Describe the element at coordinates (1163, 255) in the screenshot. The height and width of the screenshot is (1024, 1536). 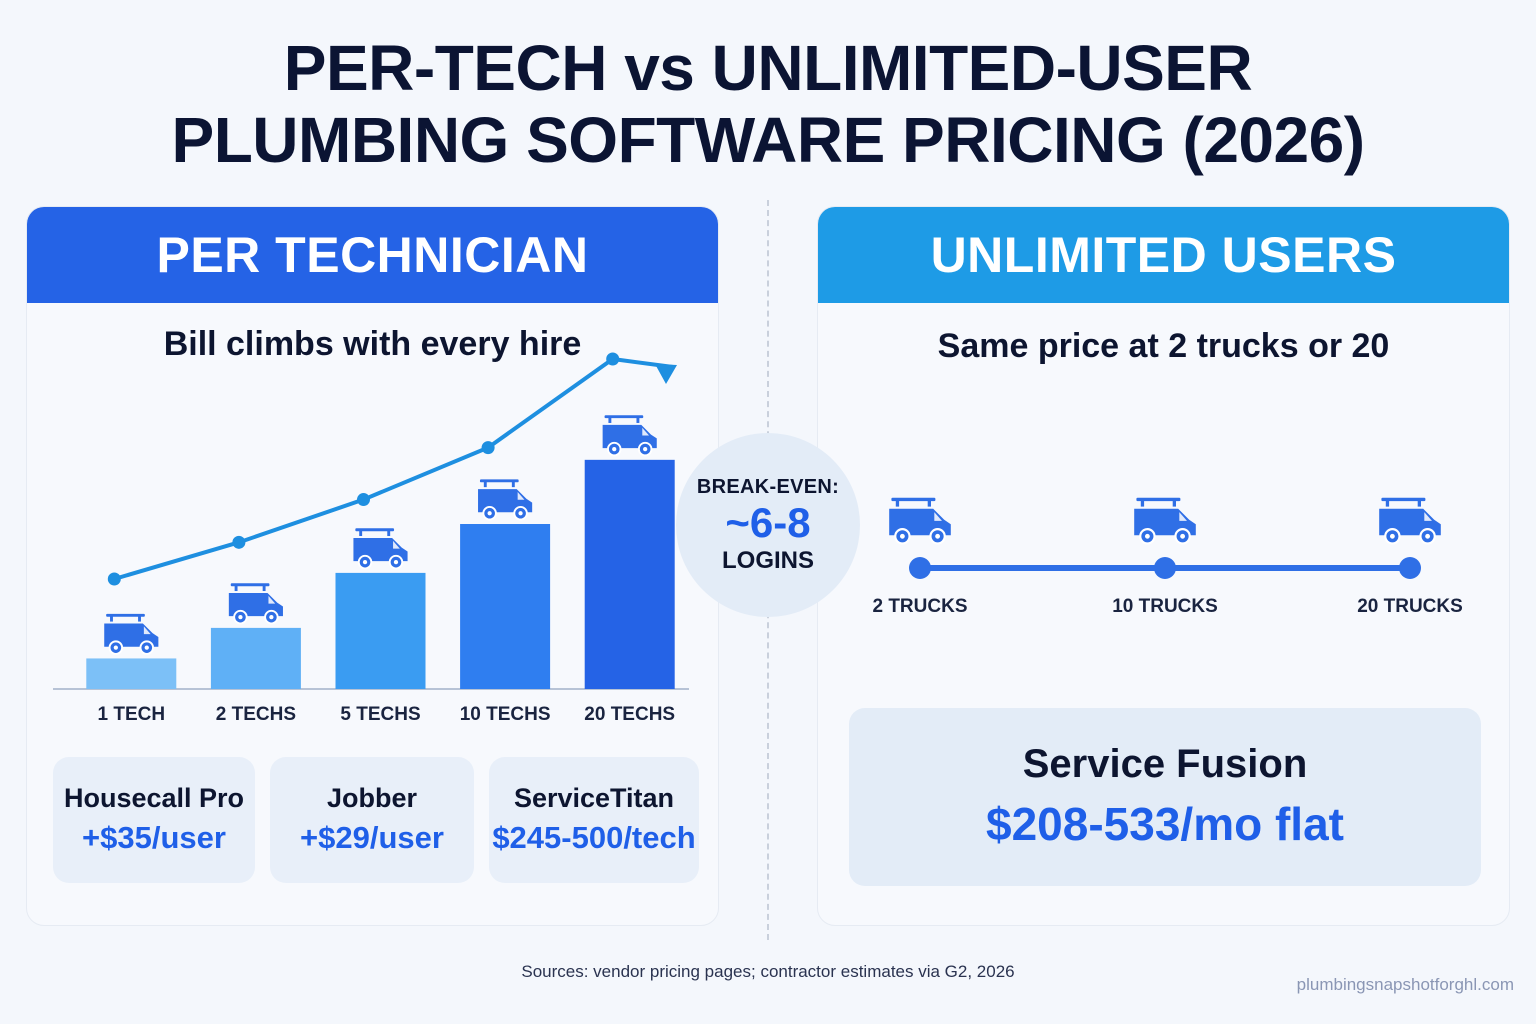
I see `unlimited-users-header: UNLIMITED USERS` at that location.